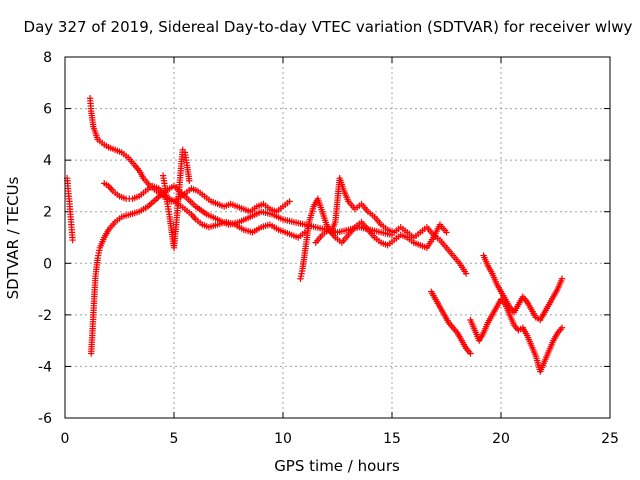 This screenshot has height=480, width=640. I want to click on series-track-j, so click(523, 288).